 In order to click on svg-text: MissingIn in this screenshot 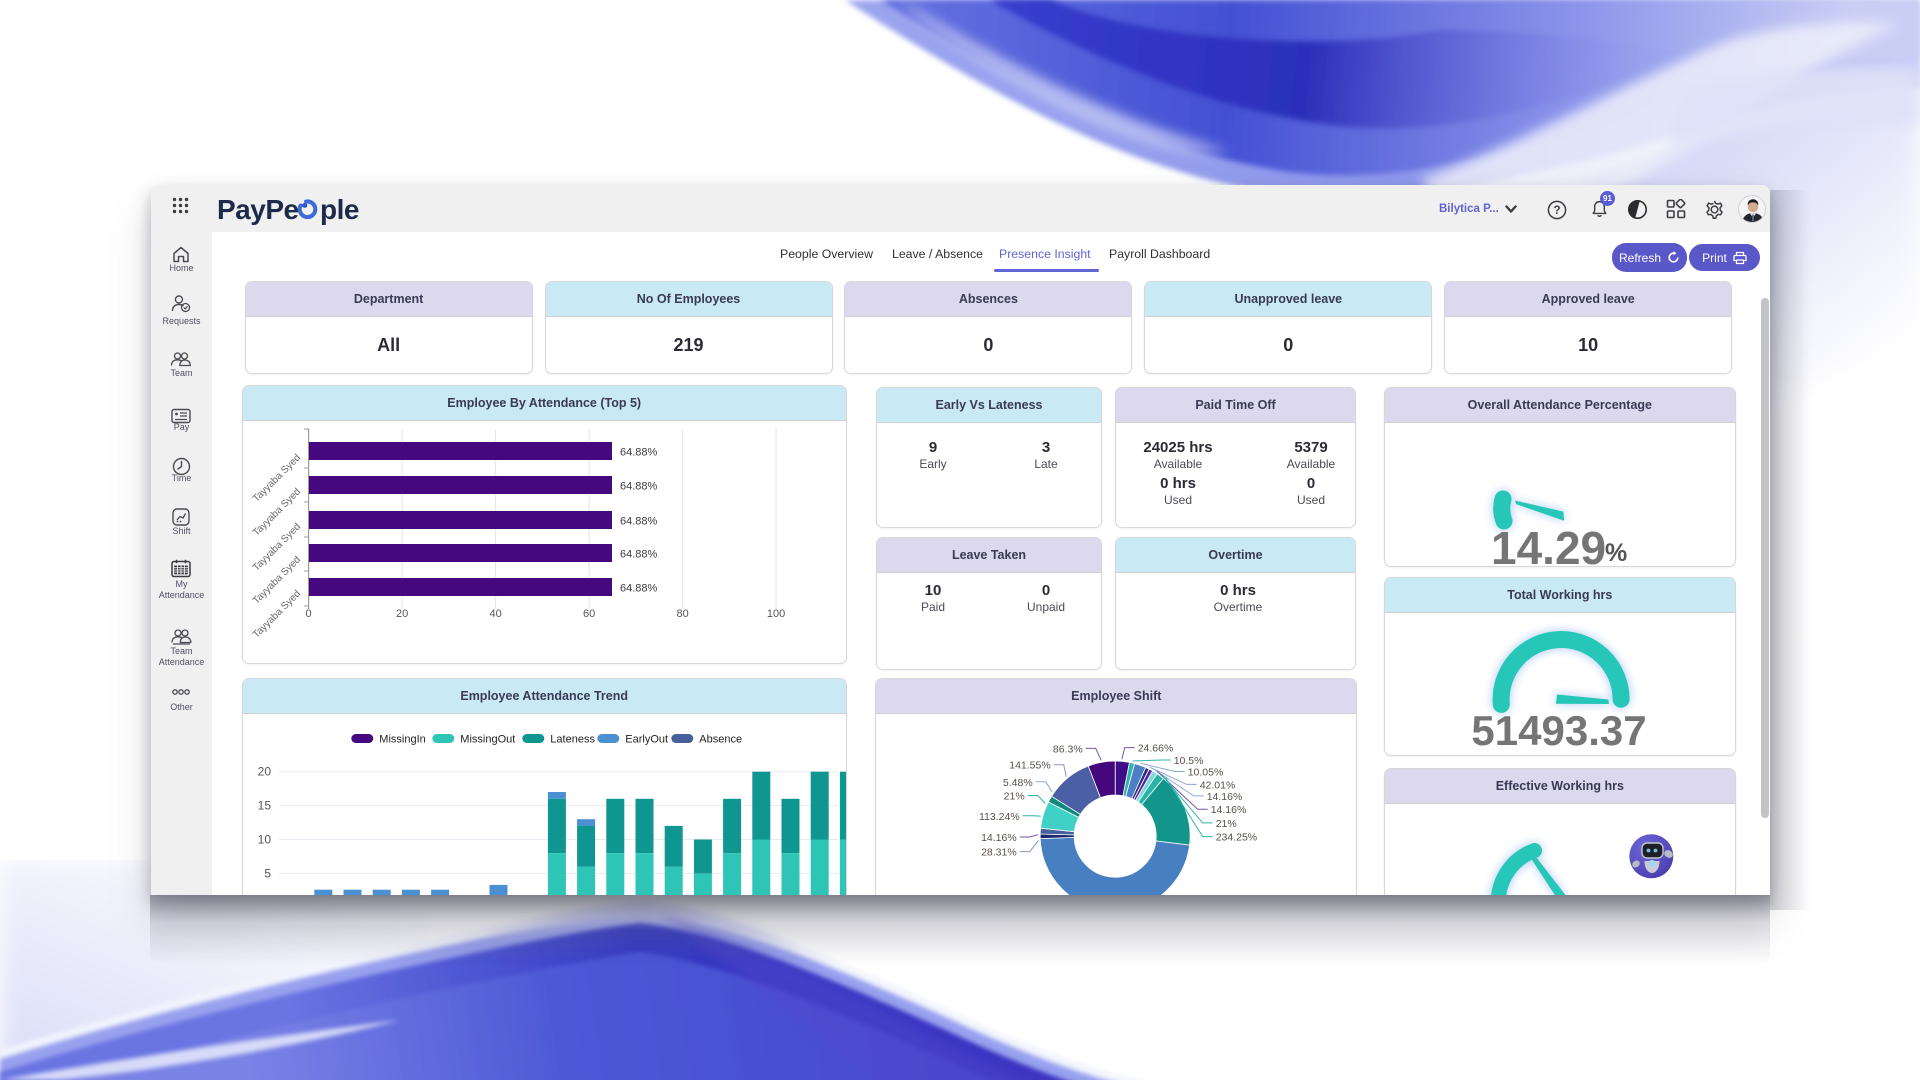, I will do `click(402, 740)`.